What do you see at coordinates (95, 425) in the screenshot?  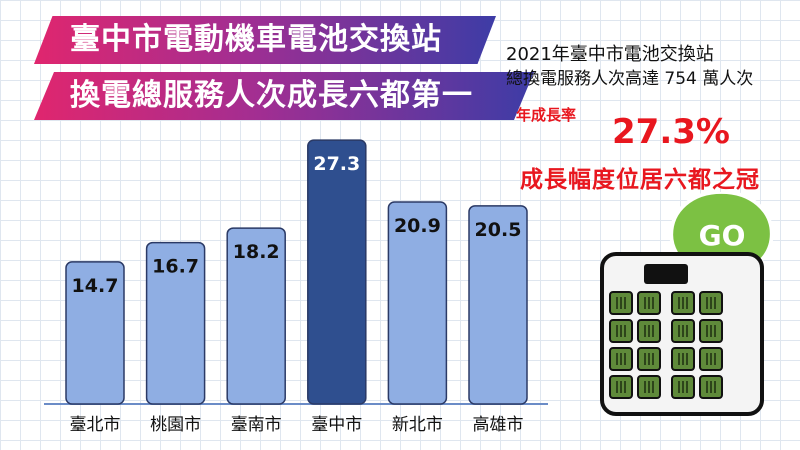 I see `category-label-0: 臺北市` at bounding box center [95, 425].